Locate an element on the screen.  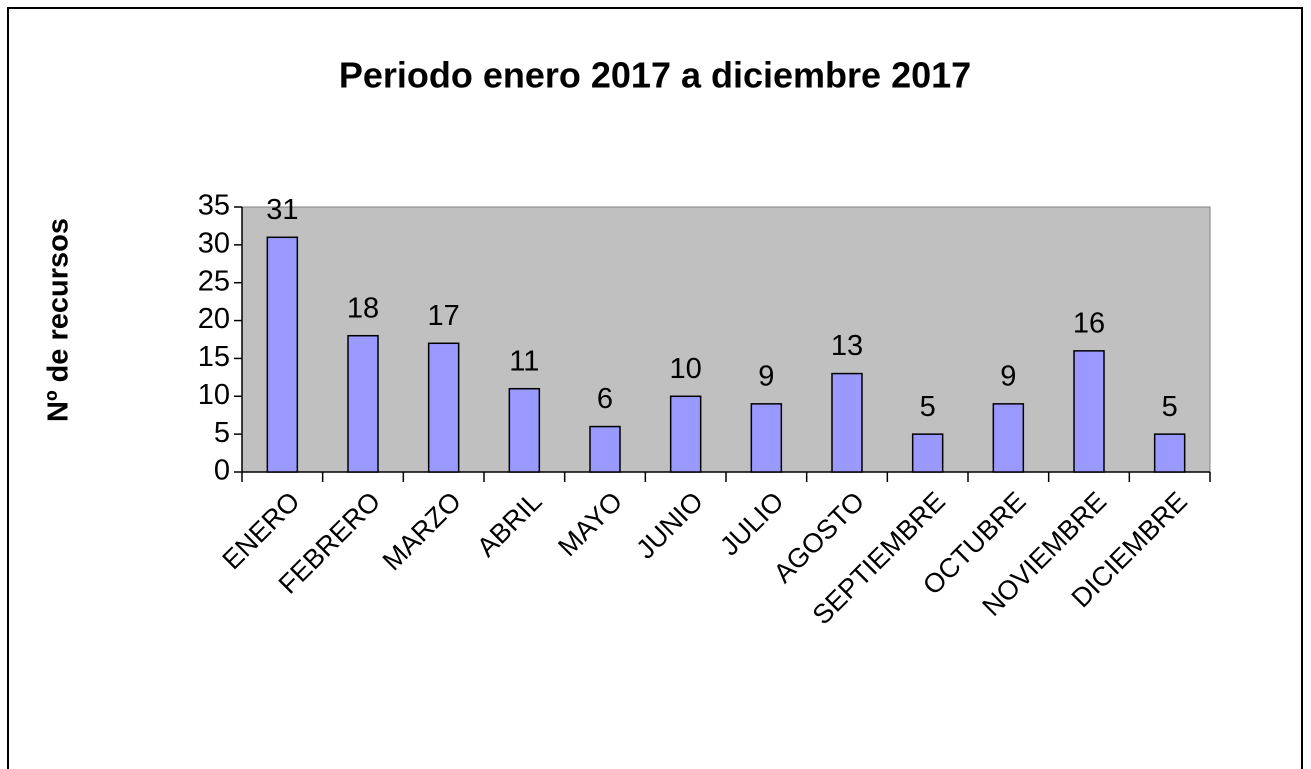
data-label: 6 is located at coordinates (605, 399).